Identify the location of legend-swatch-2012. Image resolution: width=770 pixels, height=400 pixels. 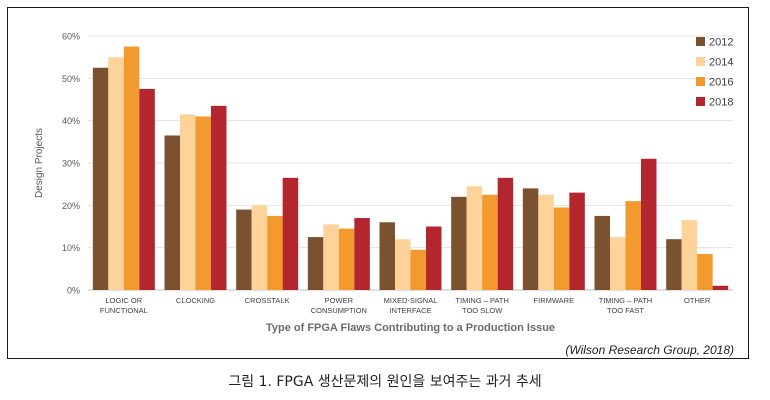
(700, 41).